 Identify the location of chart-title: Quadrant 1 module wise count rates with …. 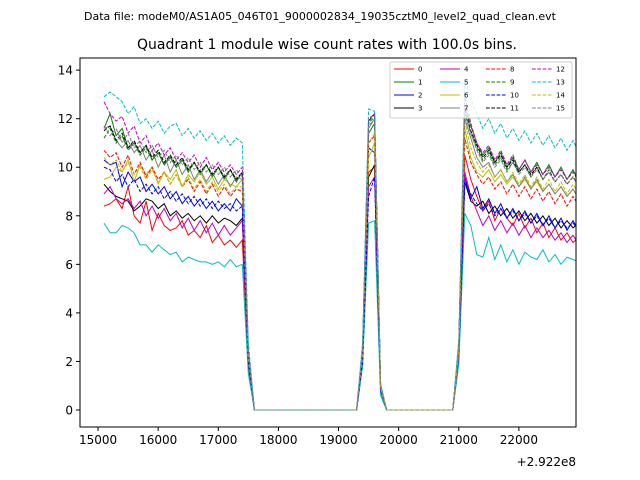
(327, 45).